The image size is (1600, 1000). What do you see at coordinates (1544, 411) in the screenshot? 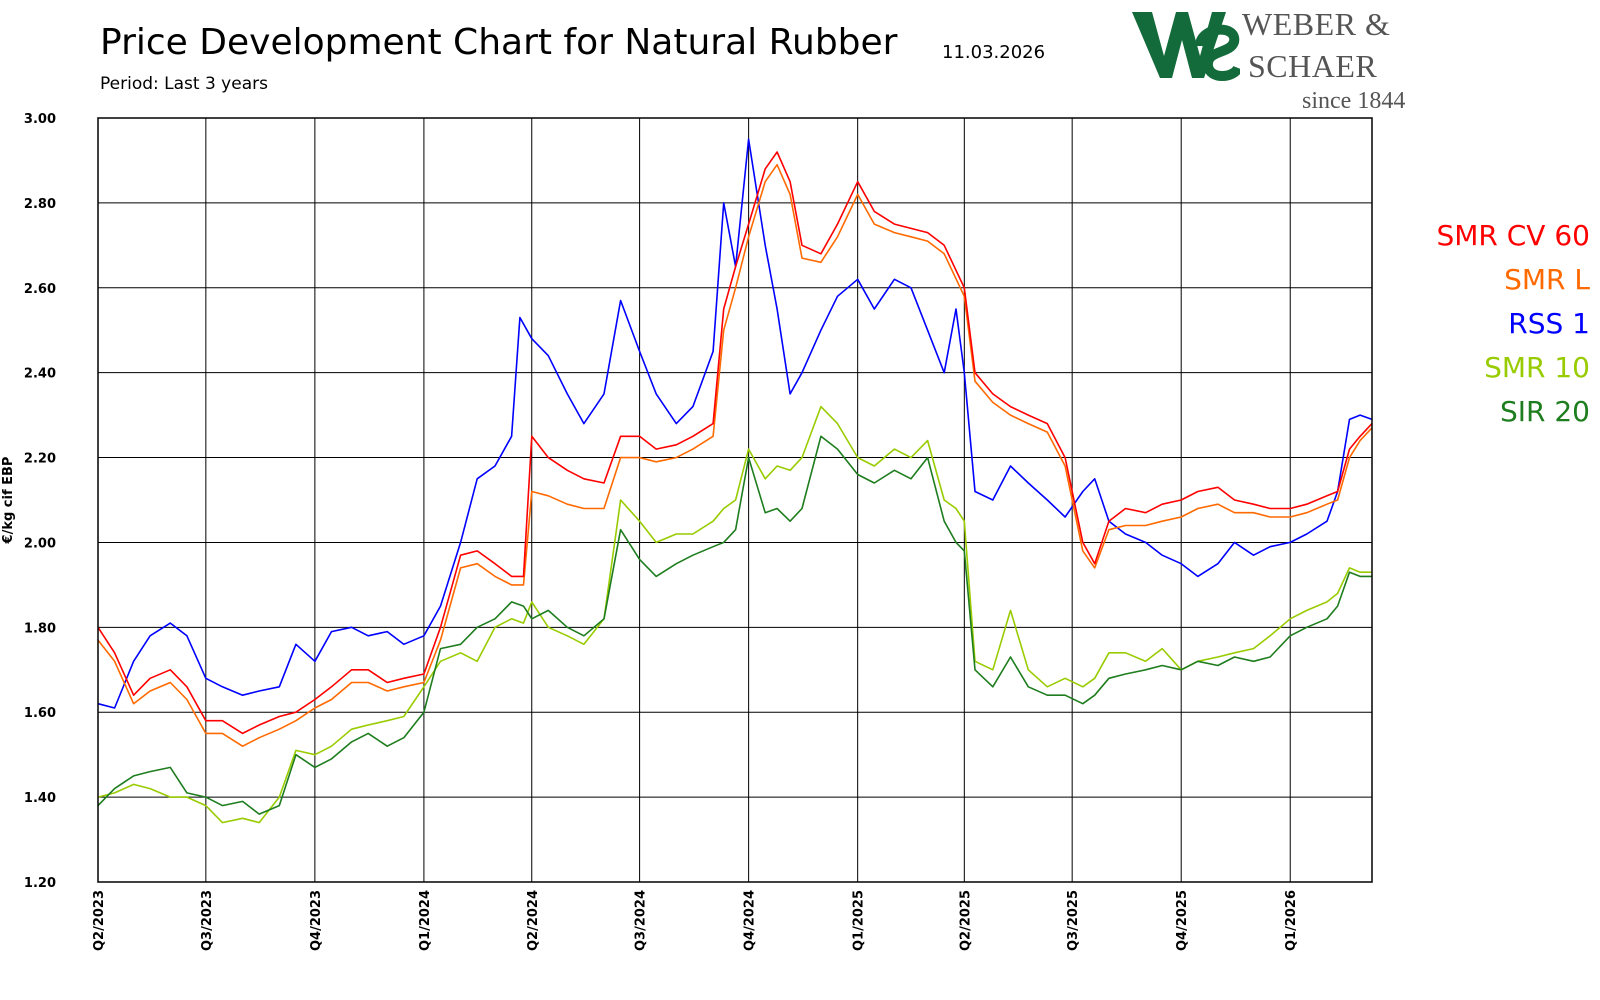
I see `legend-item-sir-20: SIR 20` at bounding box center [1544, 411].